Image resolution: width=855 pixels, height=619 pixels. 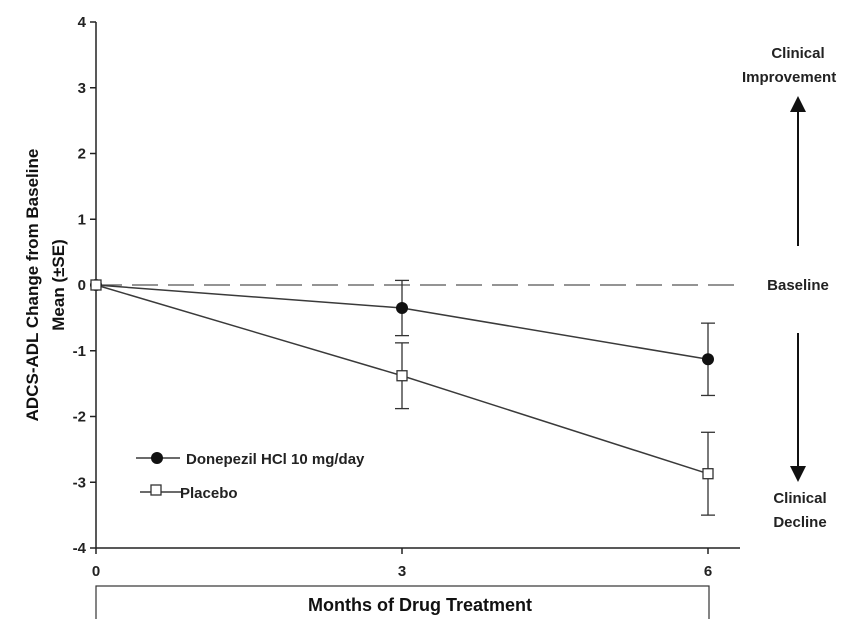 I want to click on annotation-improvement-line2: Improvement, so click(x=789, y=77).